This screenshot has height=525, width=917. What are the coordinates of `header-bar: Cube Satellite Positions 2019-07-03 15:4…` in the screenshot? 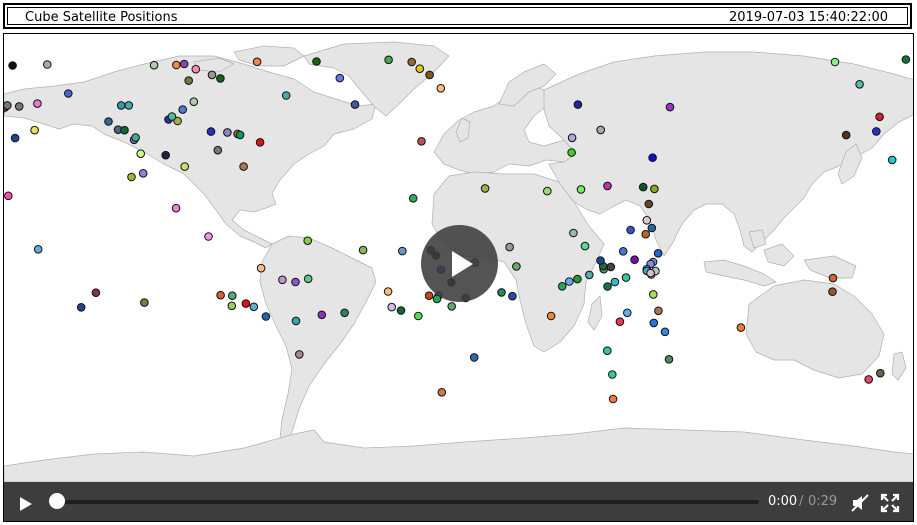 It's located at (457, 16).